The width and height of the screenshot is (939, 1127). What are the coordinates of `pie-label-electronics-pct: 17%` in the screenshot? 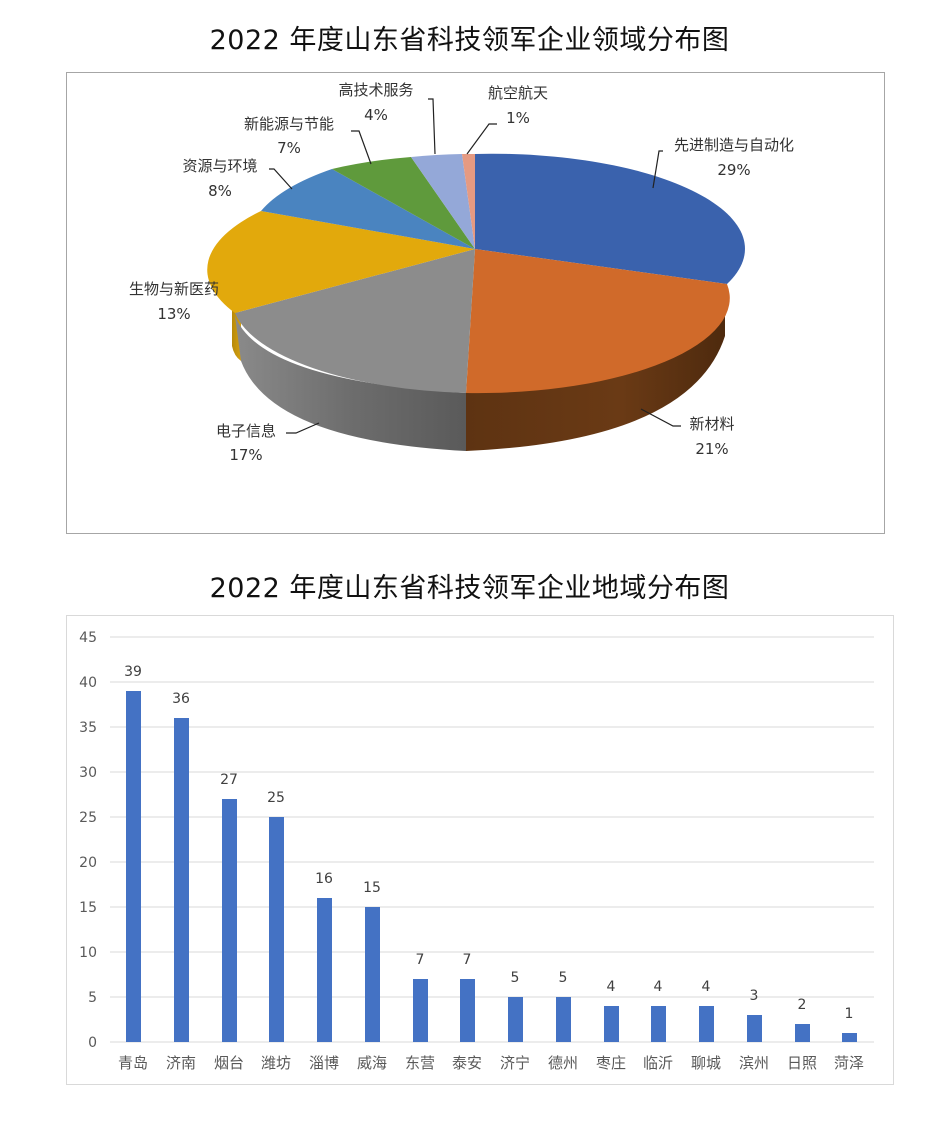 It's located at (245, 455).